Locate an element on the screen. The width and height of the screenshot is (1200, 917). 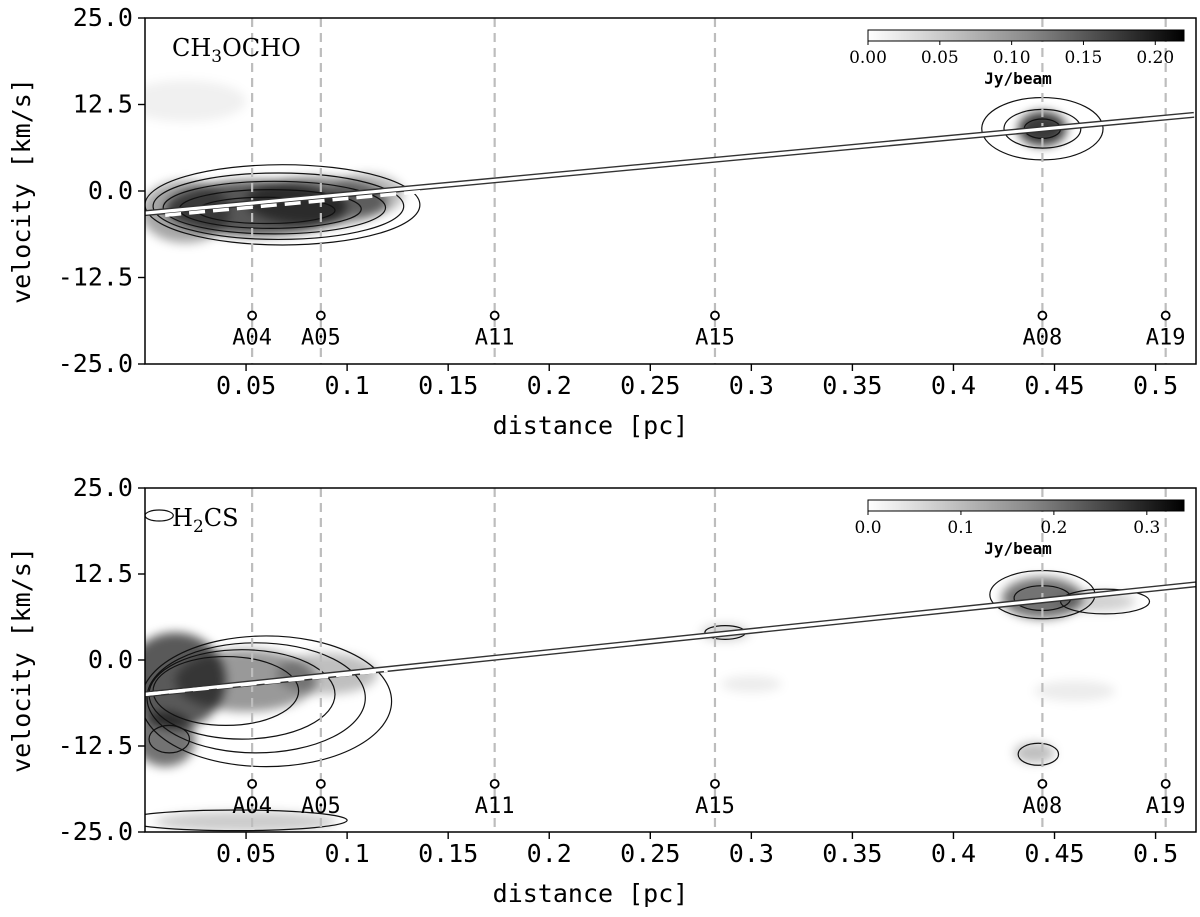
colorbar-tick-label: 0.10 is located at coordinates (1012, 58).